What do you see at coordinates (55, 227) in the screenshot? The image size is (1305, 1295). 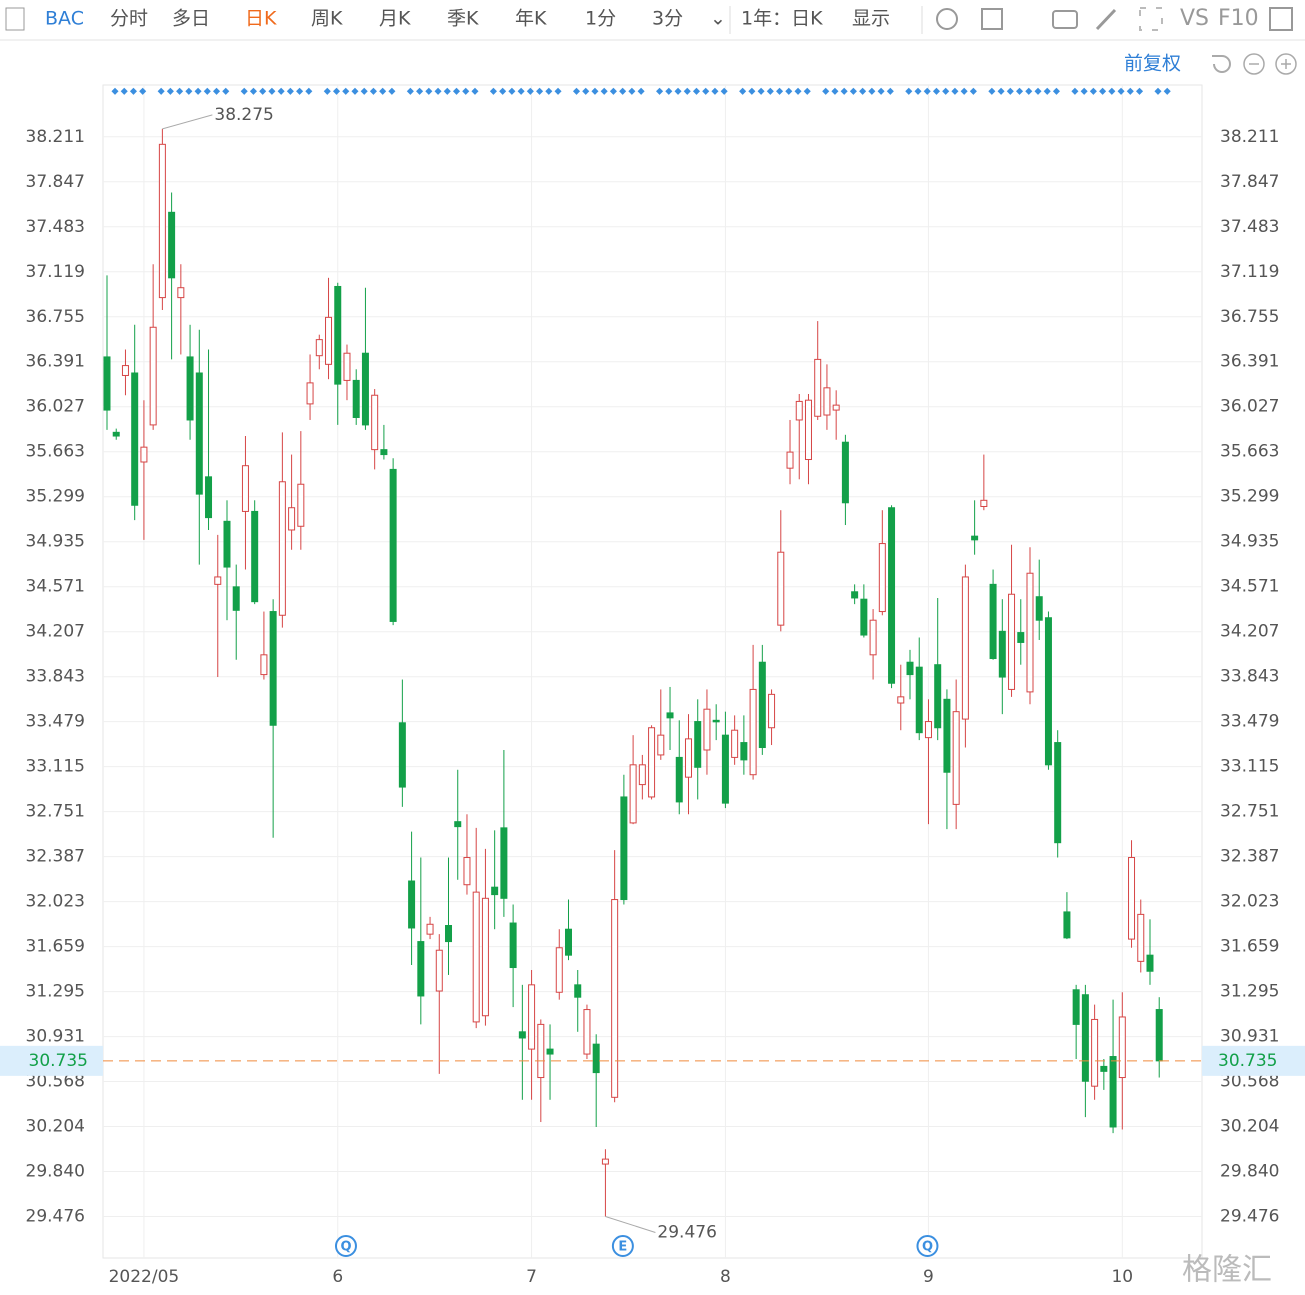 I see `y-tick-label: 37.483` at bounding box center [55, 227].